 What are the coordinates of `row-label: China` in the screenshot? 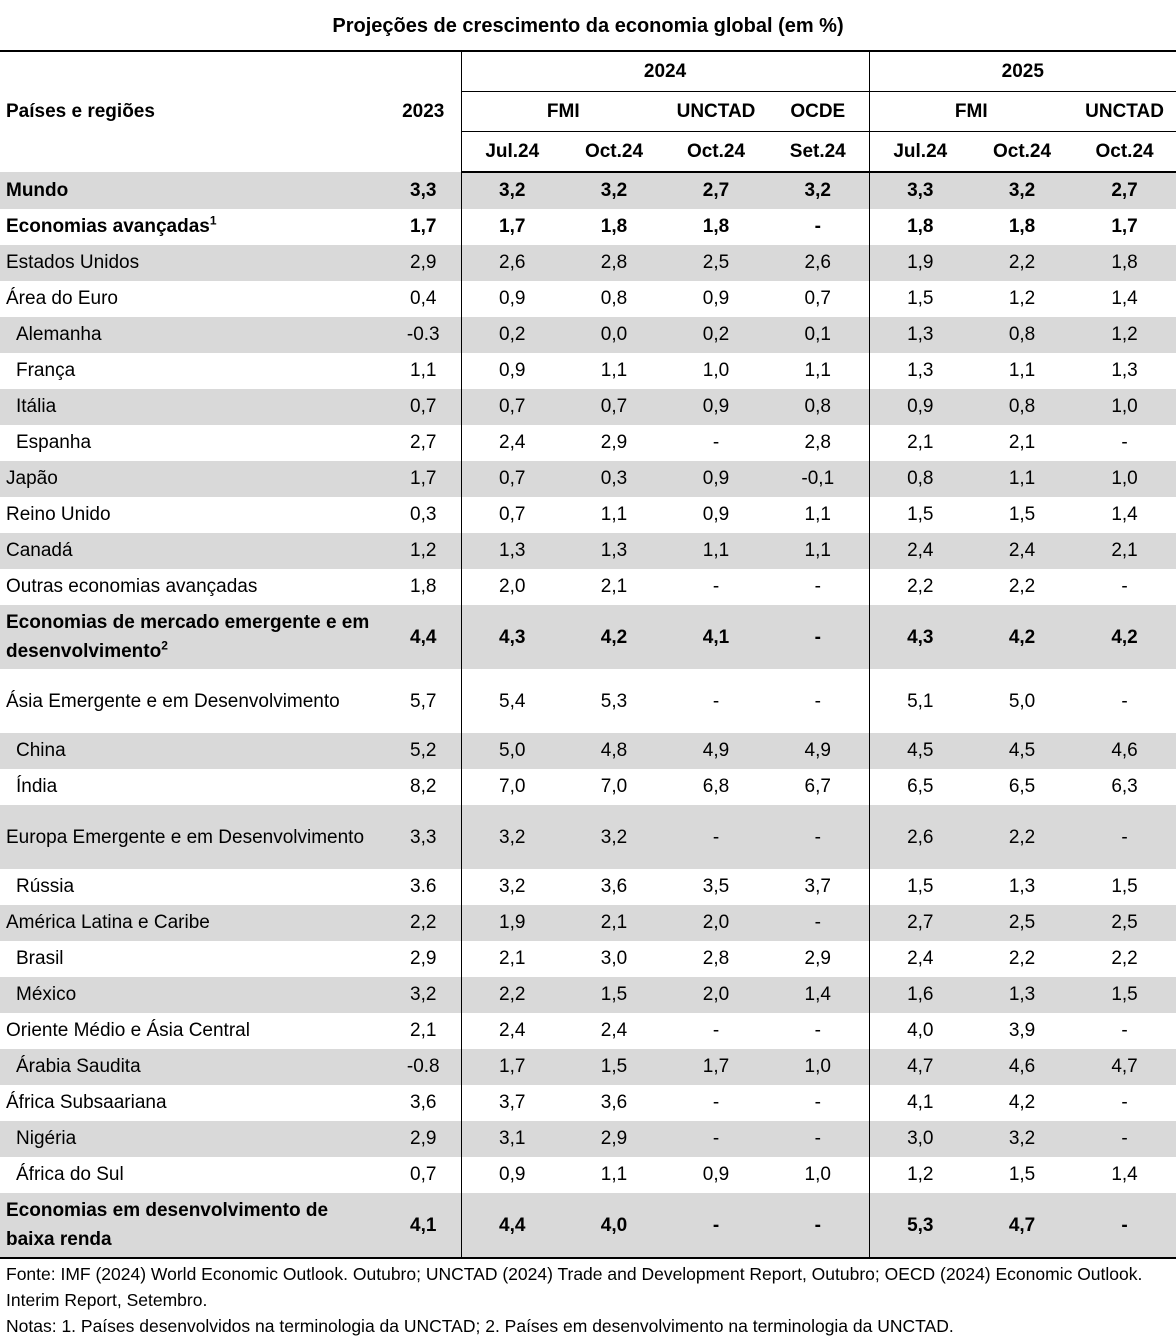 It's located at (193, 751).